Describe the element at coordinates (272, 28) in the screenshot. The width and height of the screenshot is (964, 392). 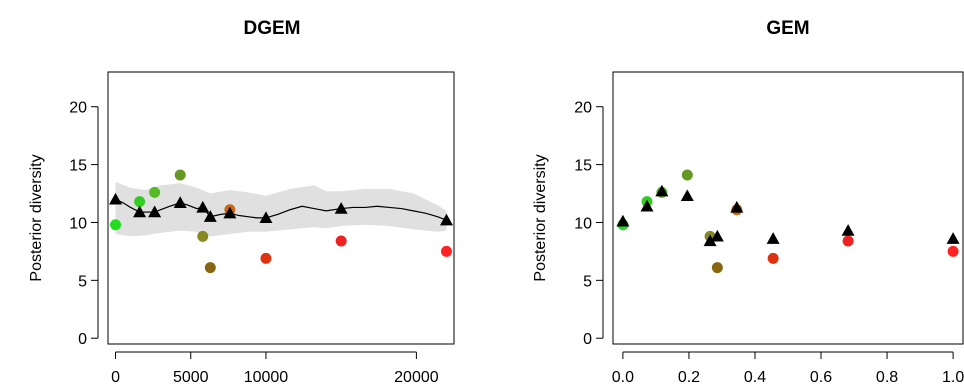
I see `chart-title-dgem: DGEM` at that location.